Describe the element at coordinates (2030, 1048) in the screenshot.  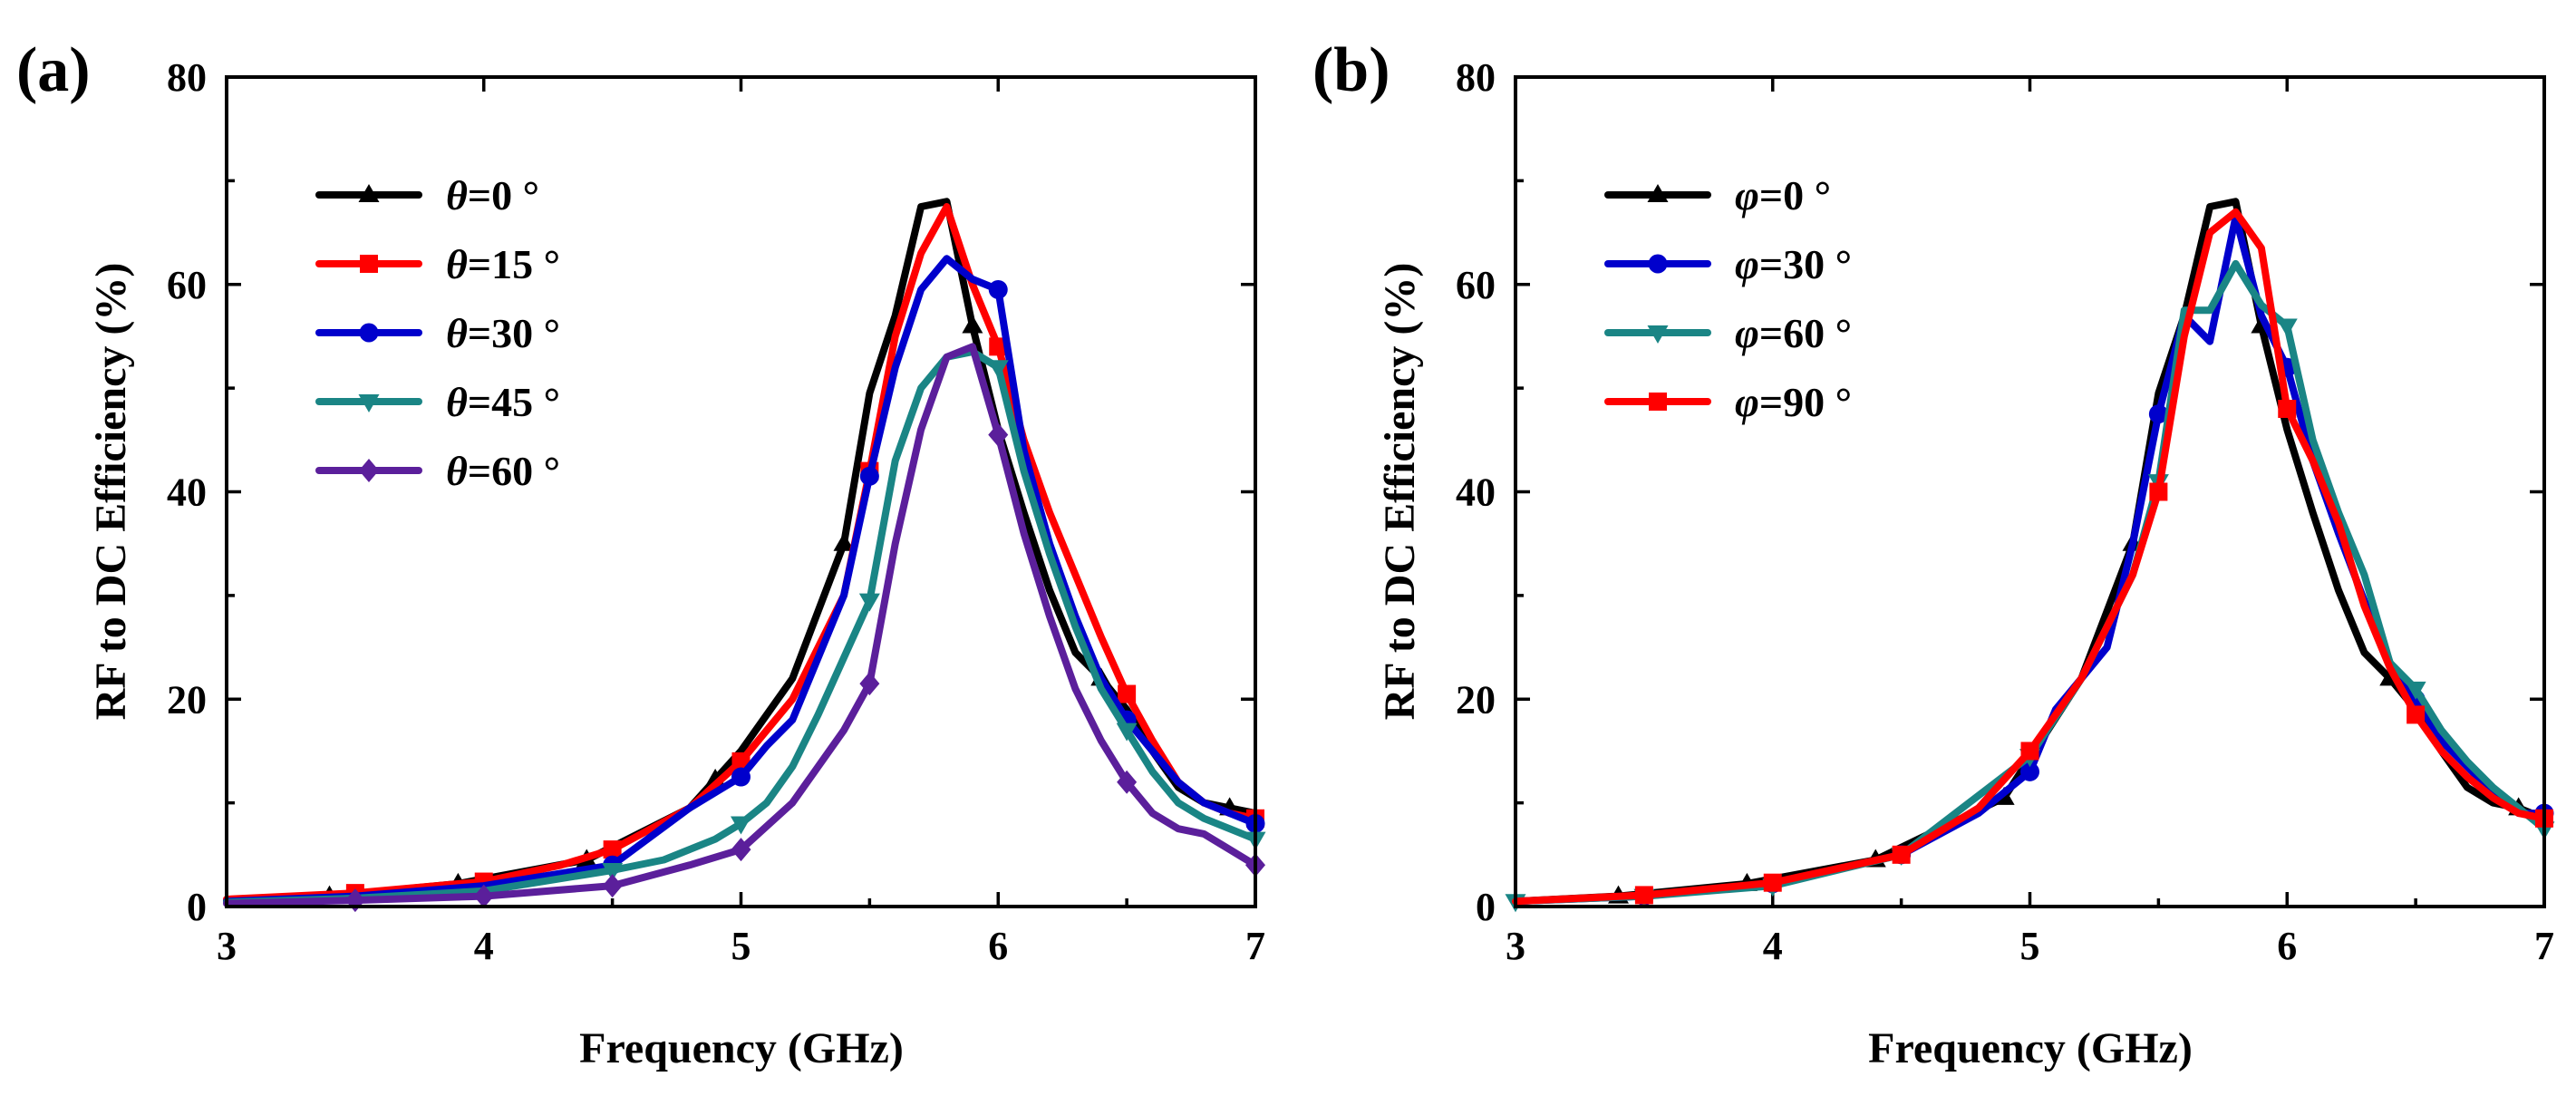
I see `panel-b-x-axis-title: Frequency (GHz)` at that location.